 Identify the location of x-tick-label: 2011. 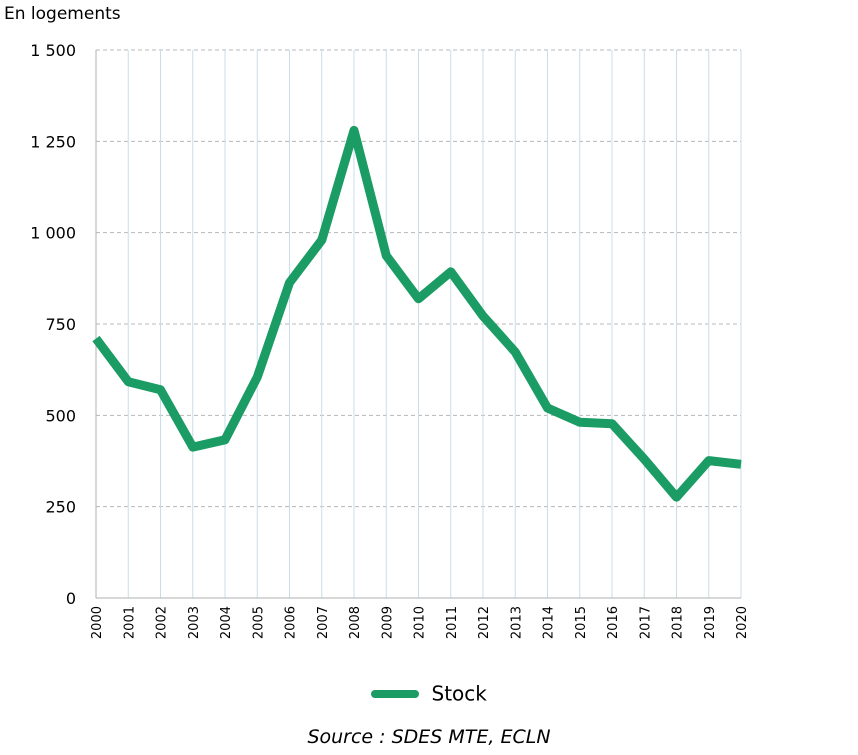
(452, 622).